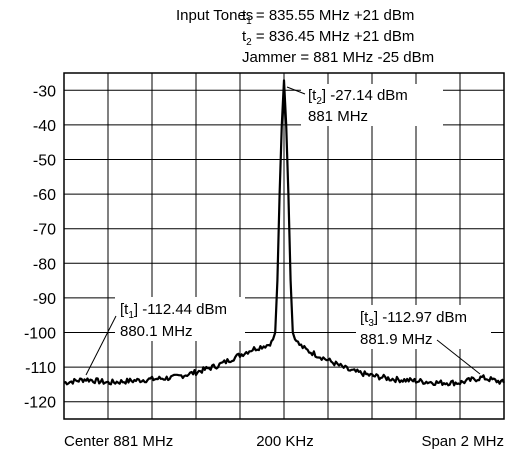 The image size is (507, 455). Describe the element at coordinates (44, 299) in the screenshot. I see `y-tick-label: -90` at that location.